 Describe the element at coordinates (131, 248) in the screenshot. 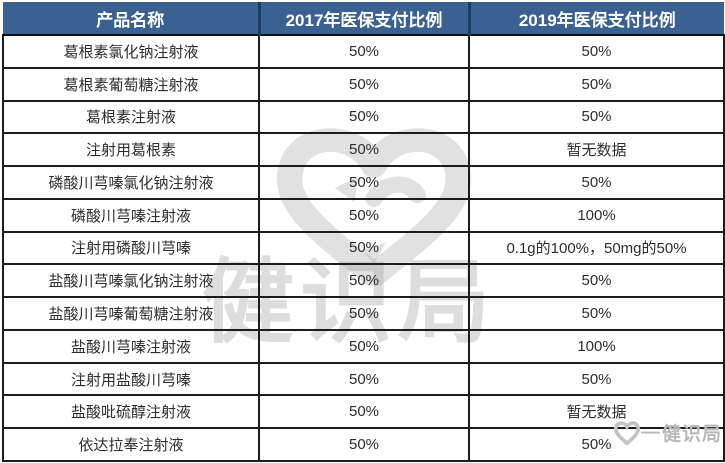

I see `product-name-cell: 注射用磷酸川芎嗪` at that location.